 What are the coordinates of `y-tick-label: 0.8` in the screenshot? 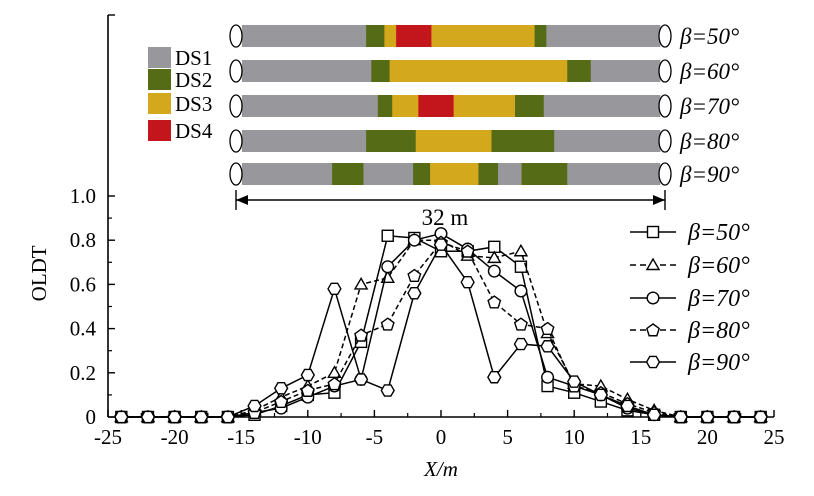 It's located at (83, 240).